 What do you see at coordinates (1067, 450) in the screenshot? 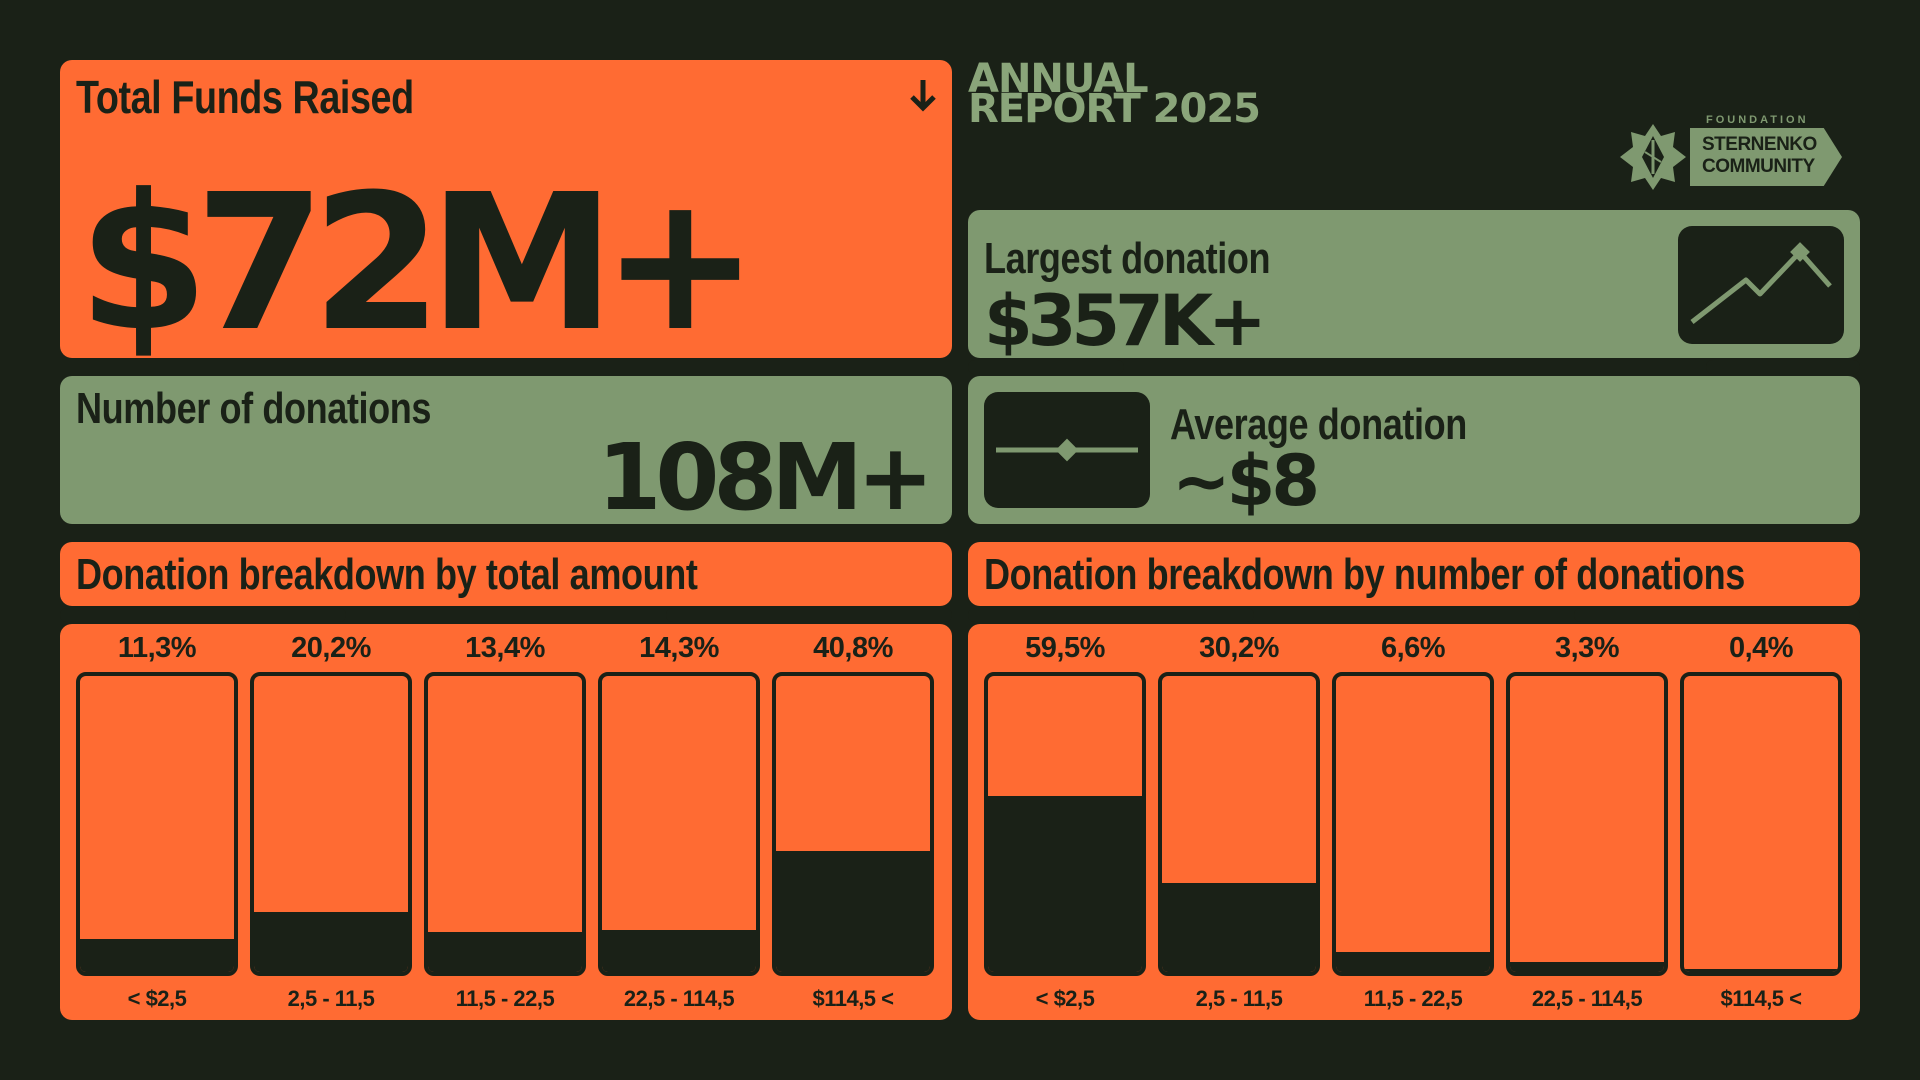
I see `slider-icon` at bounding box center [1067, 450].